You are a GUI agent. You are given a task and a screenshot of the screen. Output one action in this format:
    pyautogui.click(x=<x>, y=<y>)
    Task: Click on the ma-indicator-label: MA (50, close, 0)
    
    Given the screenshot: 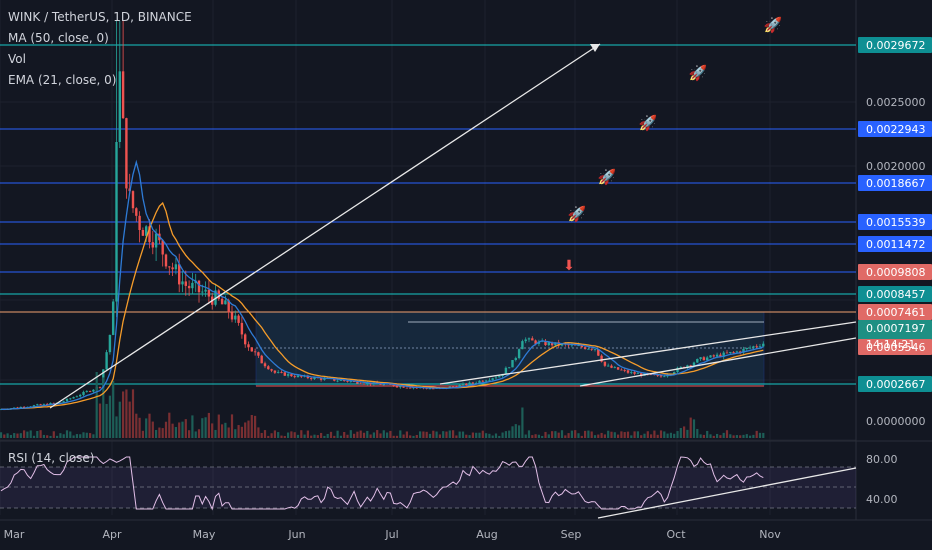 What is the action you would take?
    pyautogui.click(x=58, y=38)
    